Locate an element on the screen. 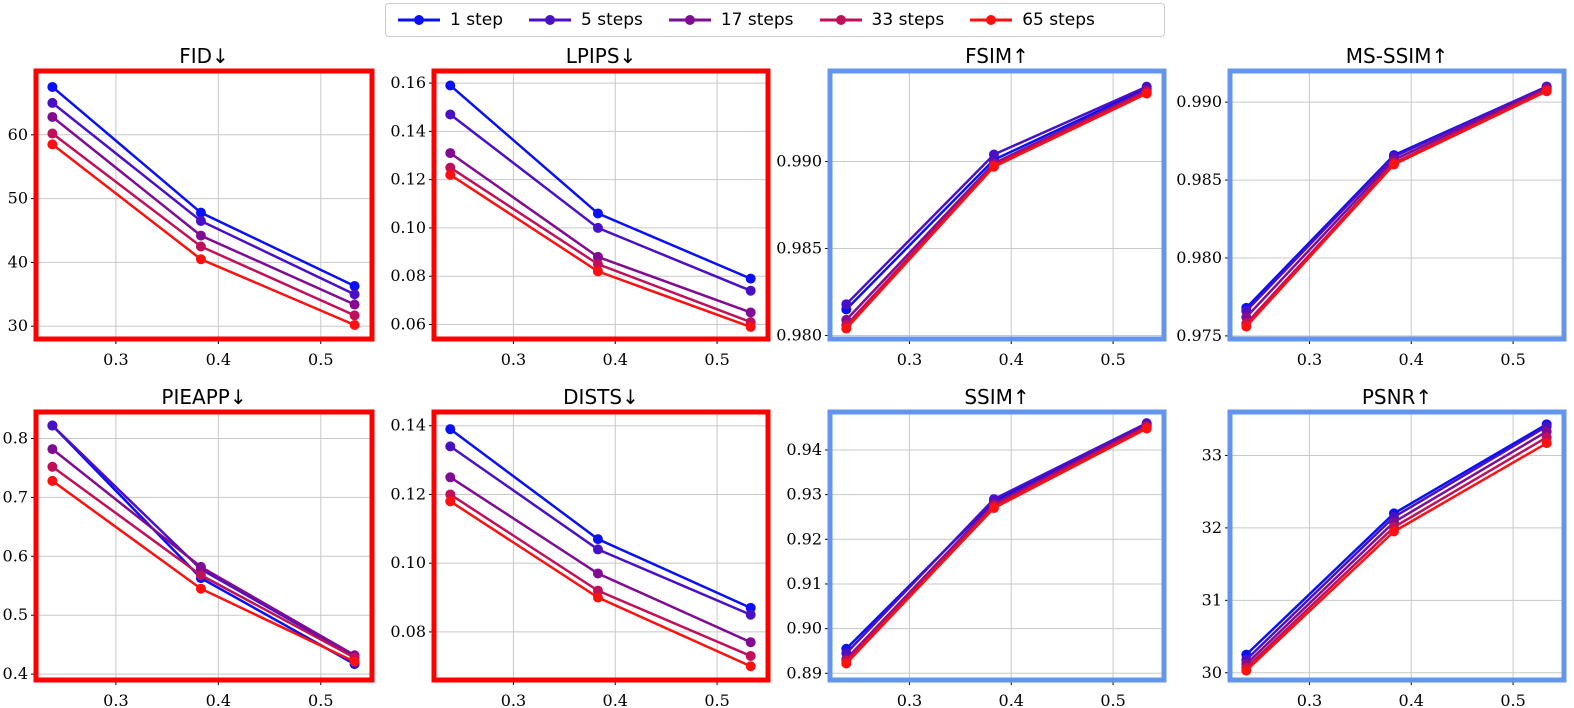  legend-label-33-steps: 33 steps is located at coordinates (908, 20).